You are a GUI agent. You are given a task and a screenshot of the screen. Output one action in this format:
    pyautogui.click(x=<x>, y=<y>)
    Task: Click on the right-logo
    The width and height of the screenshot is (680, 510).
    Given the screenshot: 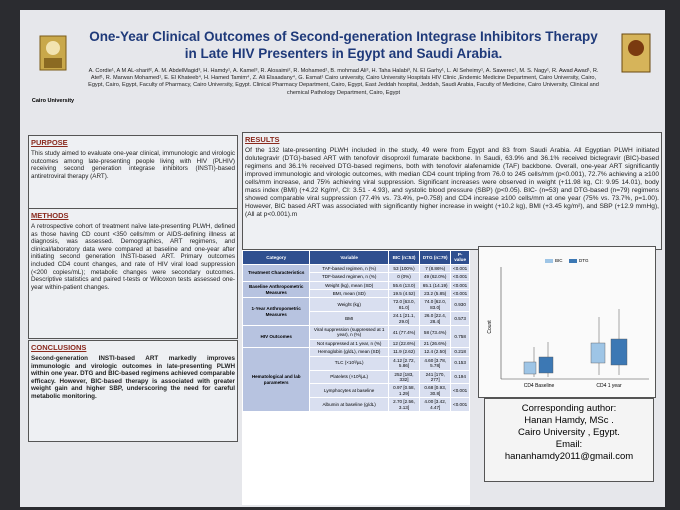 What is the action you would take?
    pyautogui.click(x=636, y=53)
    